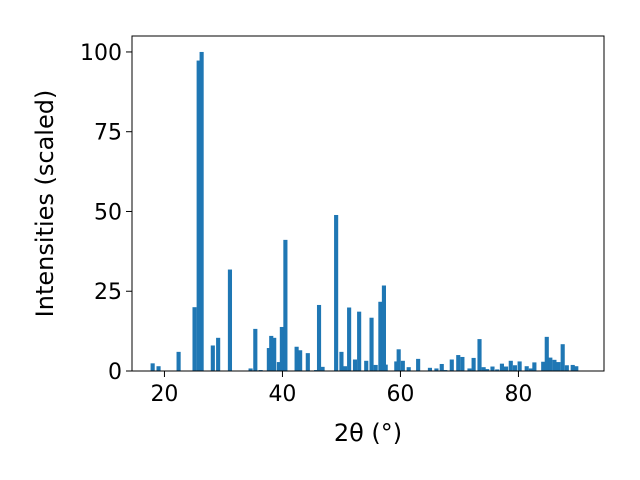  Describe the element at coordinates (108, 292) in the screenshot. I see `y-tick-label: 25` at that location.